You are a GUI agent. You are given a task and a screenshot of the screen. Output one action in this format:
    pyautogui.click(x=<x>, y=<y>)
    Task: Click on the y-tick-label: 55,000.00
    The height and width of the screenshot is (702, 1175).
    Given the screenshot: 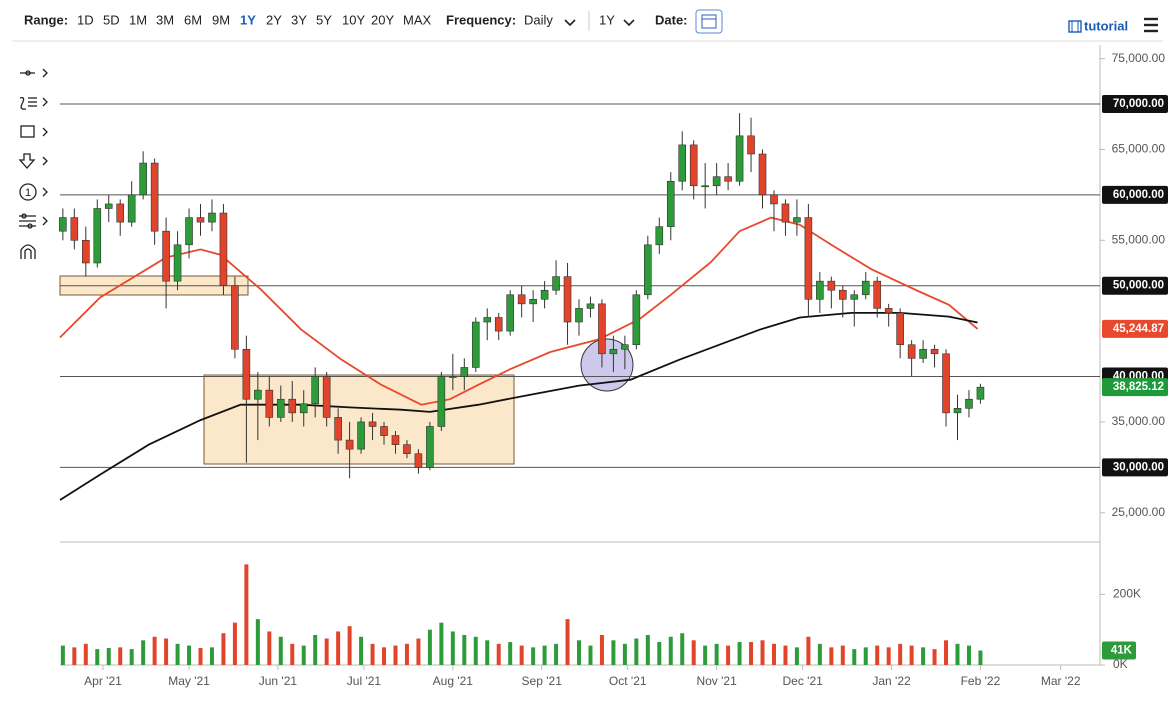 What is the action you would take?
    pyautogui.click(x=1139, y=239)
    